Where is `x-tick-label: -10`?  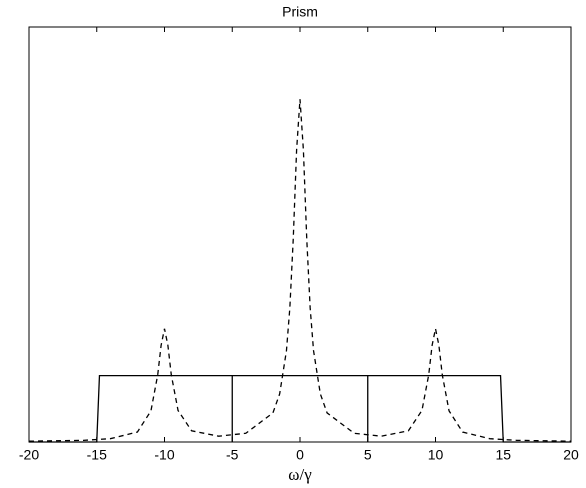 x-tick-label: -10 is located at coordinates (164, 455).